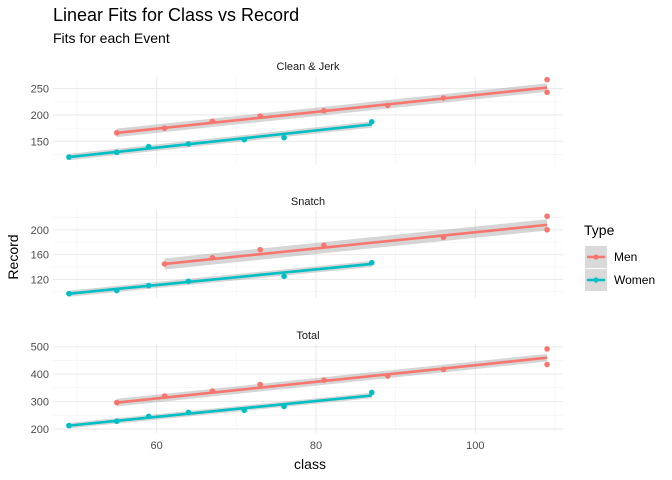 The width and height of the screenshot is (672, 480). What do you see at coordinates (40, 90) in the screenshot?
I see `y-tick-label: 250` at bounding box center [40, 90].